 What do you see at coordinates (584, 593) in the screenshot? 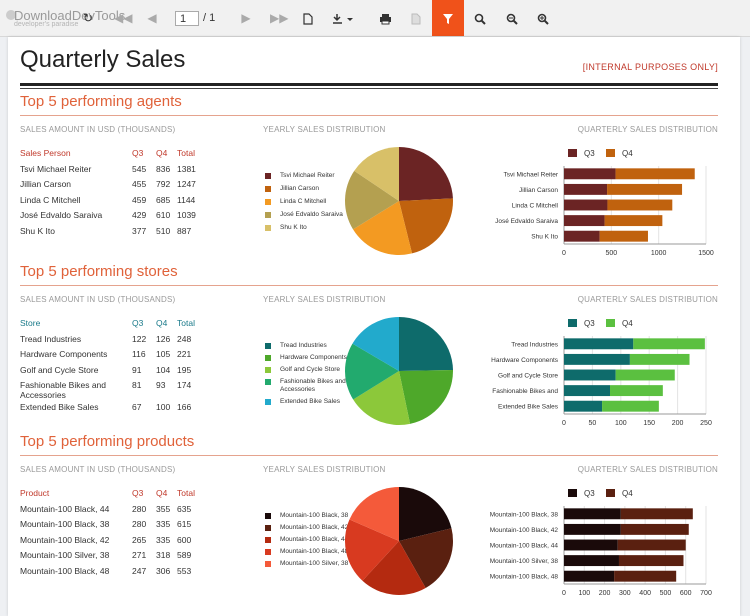
I see `x-tick-label: 100` at bounding box center [584, 593].